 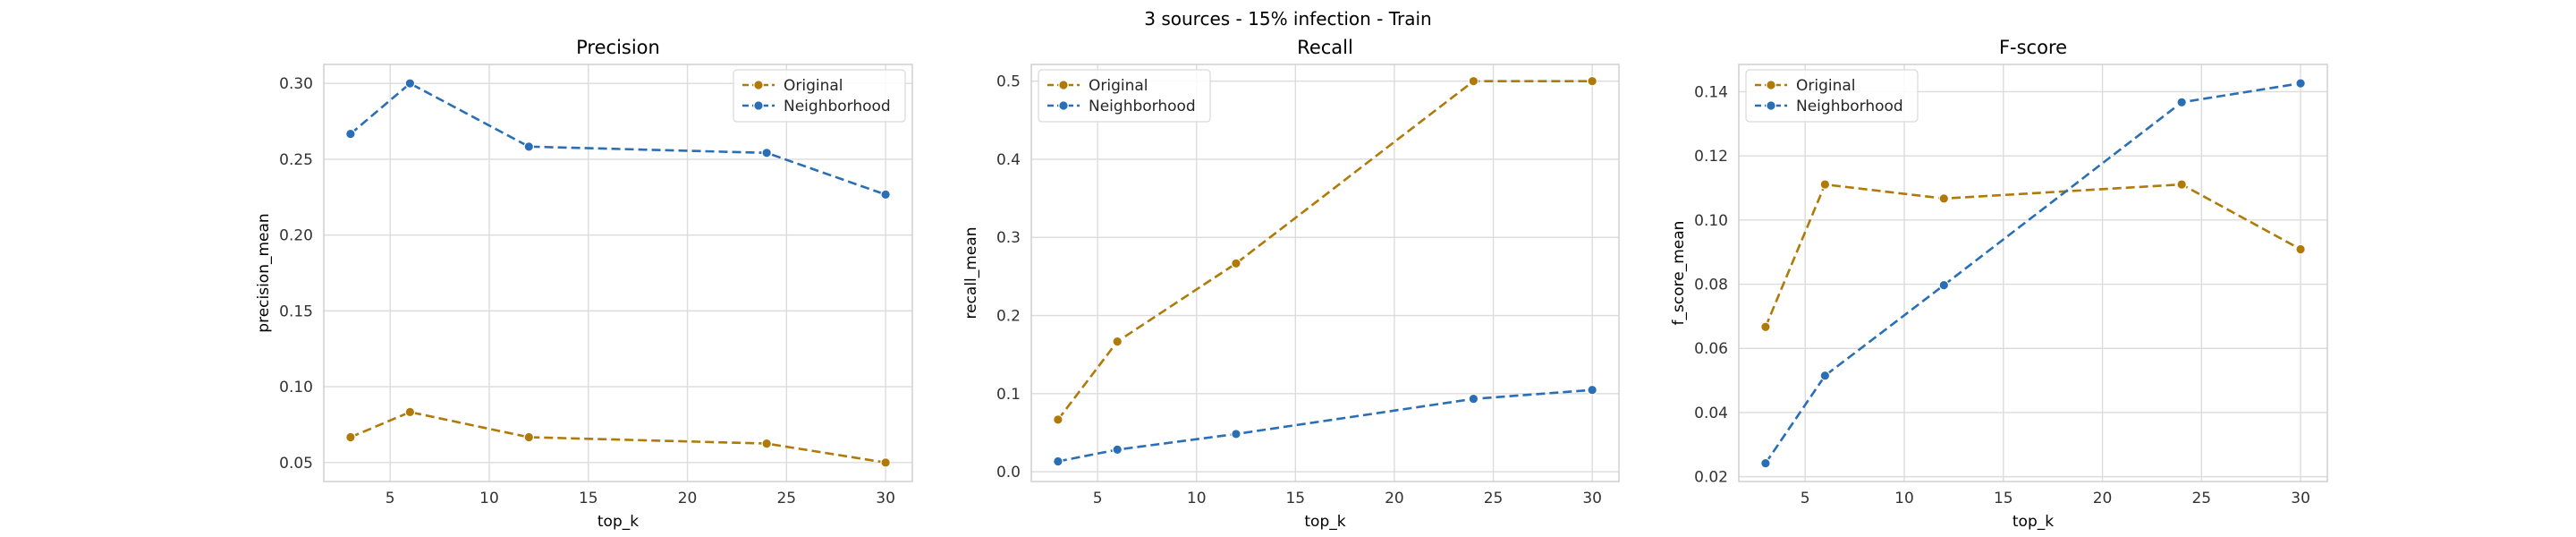 What do you see at coordinates (1325, 47) in the screenshot?
I see `panel-title: Recall` at bounding box center [1325, 47].